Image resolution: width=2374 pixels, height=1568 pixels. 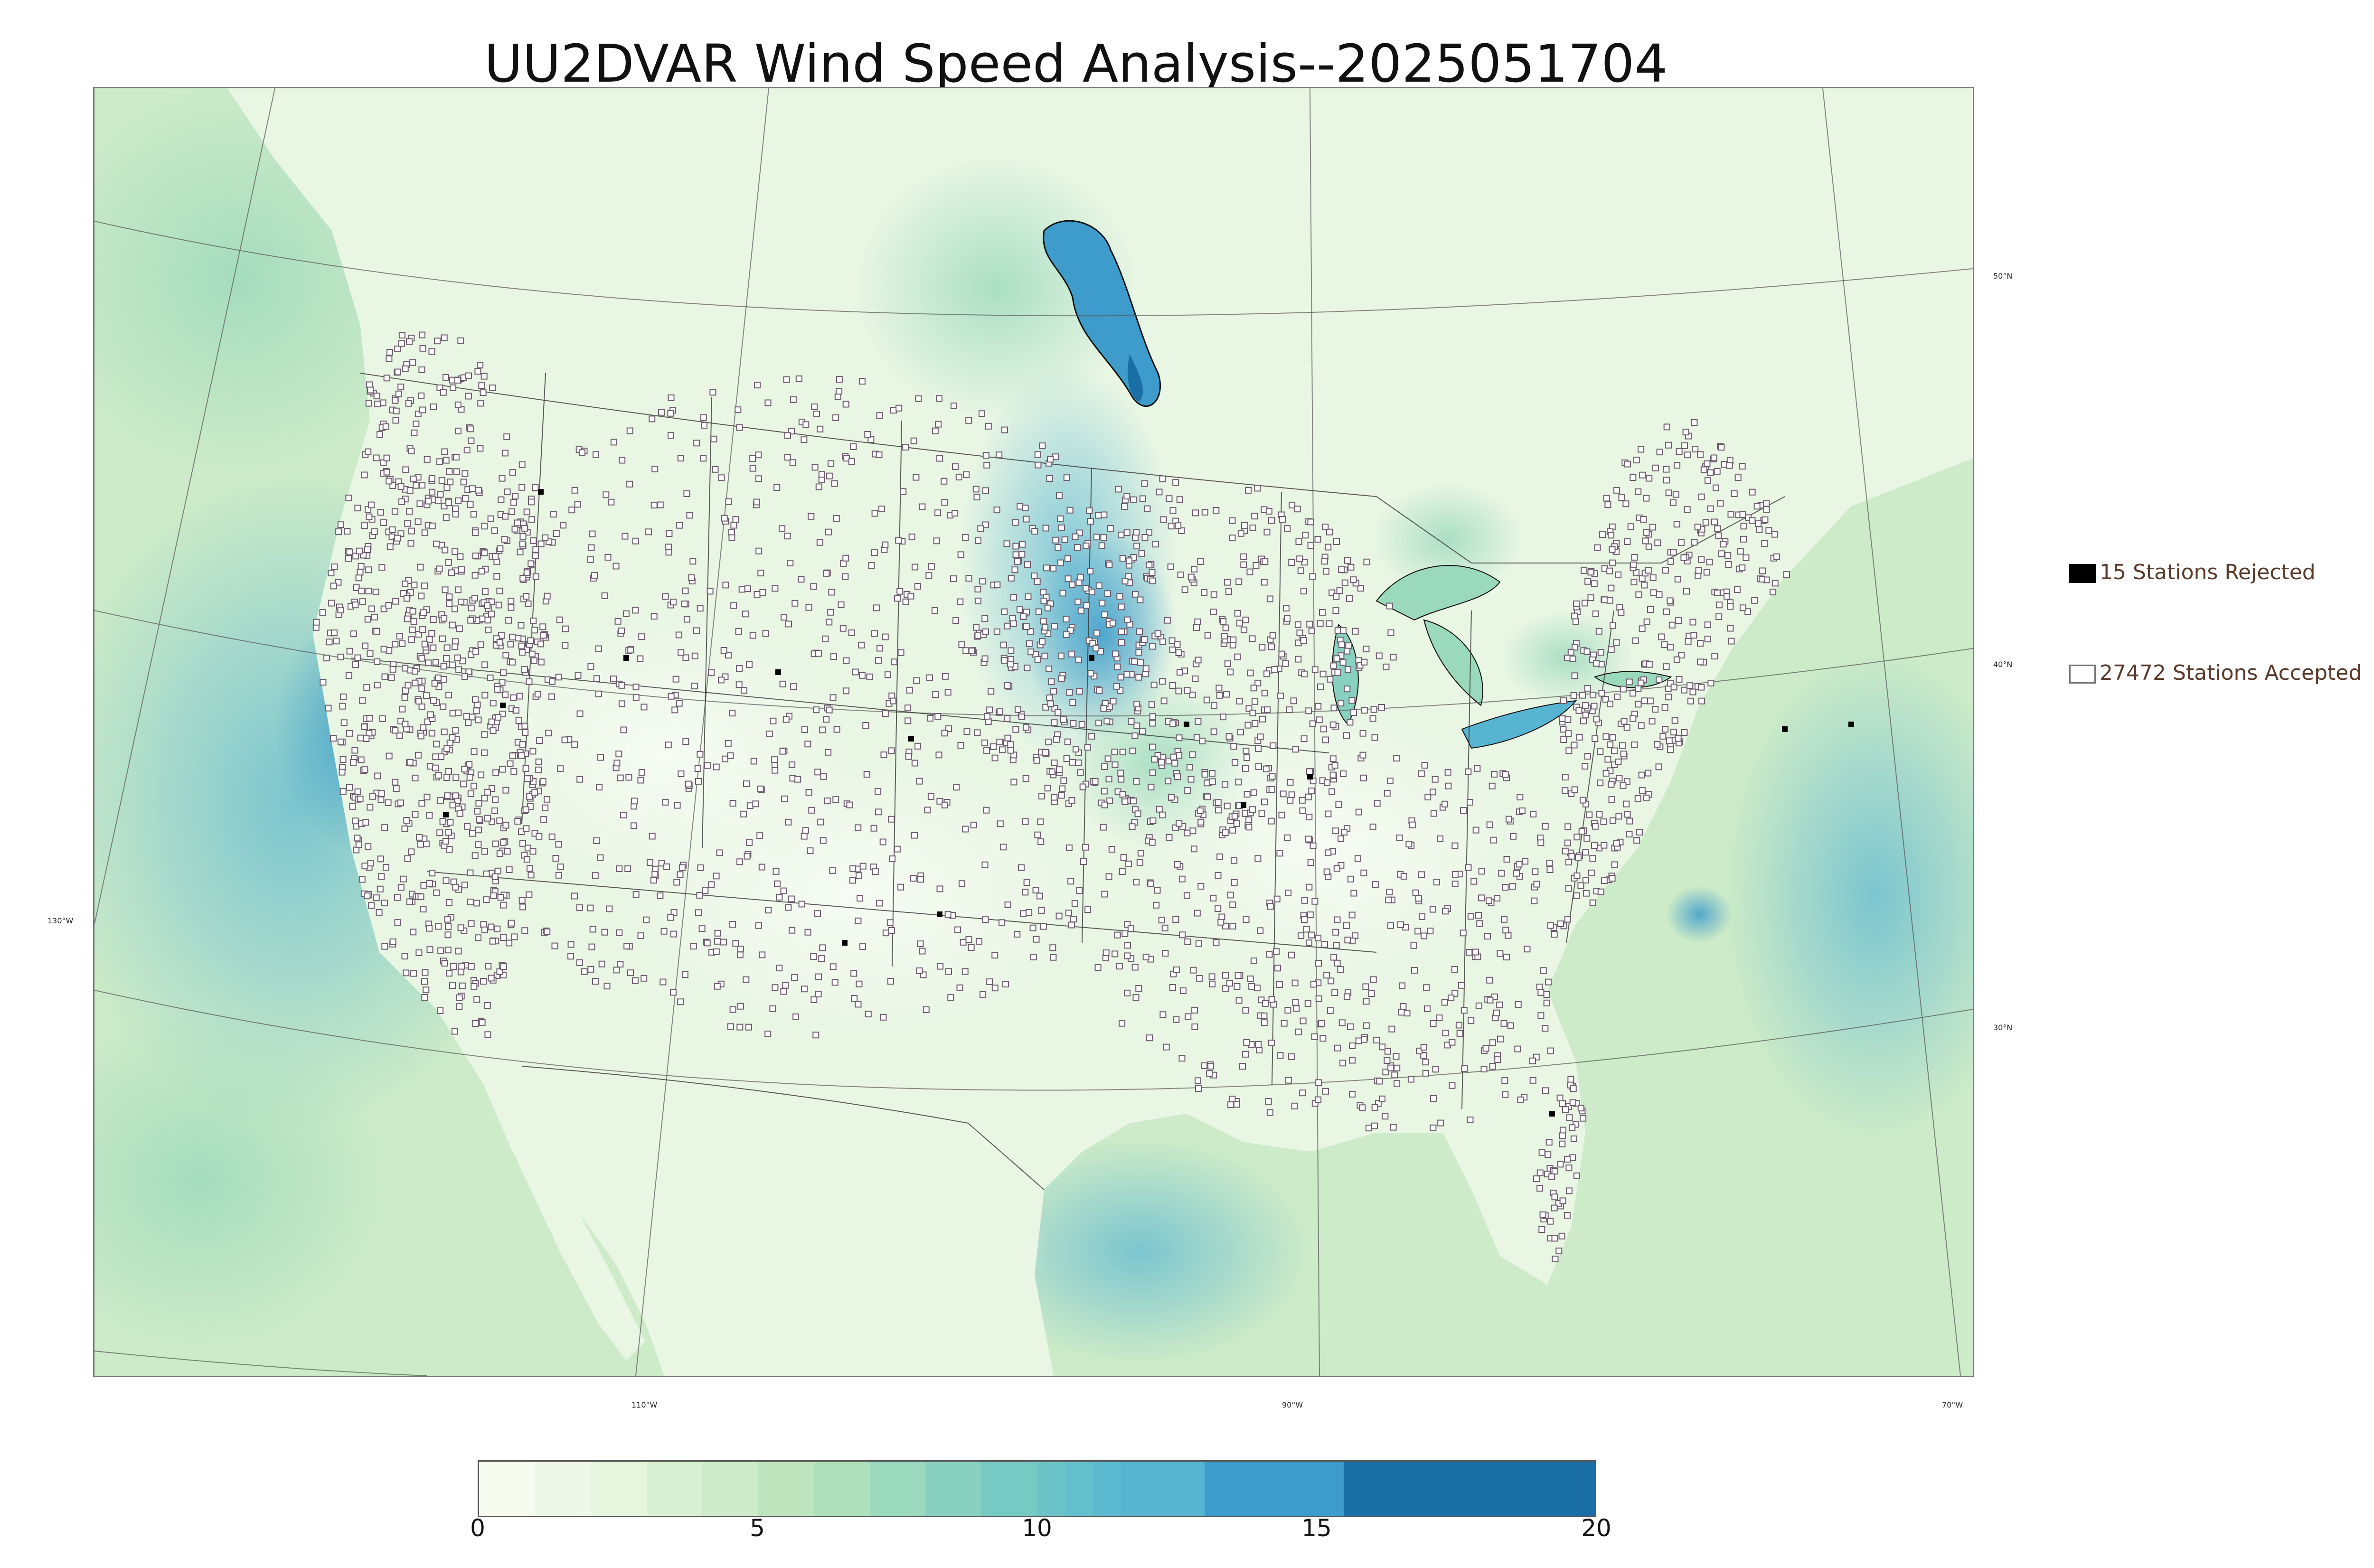 What do you see at coordinates (2231, 673) in the screenshot?
I see `legend-accepted-label: 27472 Stations Accepted` at bounding box center [2231, 673].